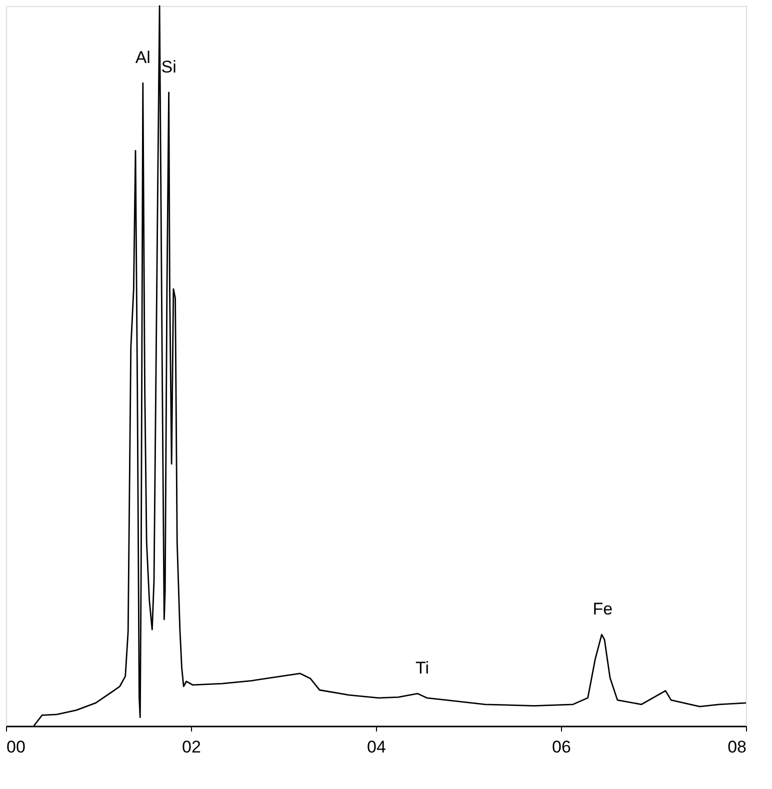 The height and width of the screenshot is (789, 772). What do you see at coordinates (376, 747) in the screenshot?
I see `x-tick-label: 04` at bounding box center [376, 747].